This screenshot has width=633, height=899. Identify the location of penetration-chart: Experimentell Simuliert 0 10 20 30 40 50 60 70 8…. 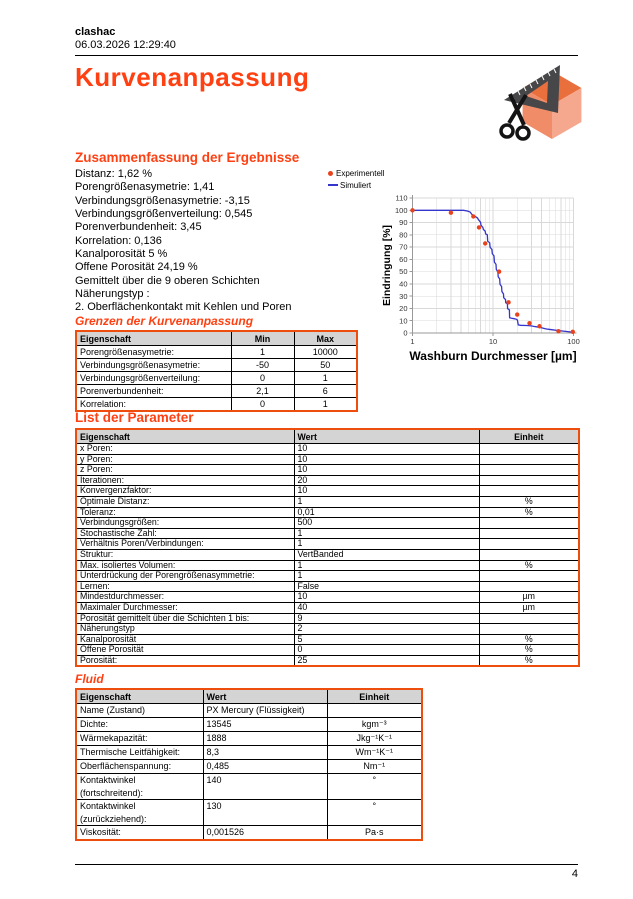
(453, 264).